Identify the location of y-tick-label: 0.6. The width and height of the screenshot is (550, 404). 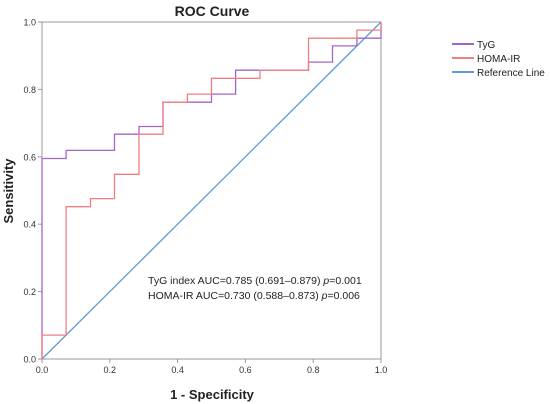
(29, 157).